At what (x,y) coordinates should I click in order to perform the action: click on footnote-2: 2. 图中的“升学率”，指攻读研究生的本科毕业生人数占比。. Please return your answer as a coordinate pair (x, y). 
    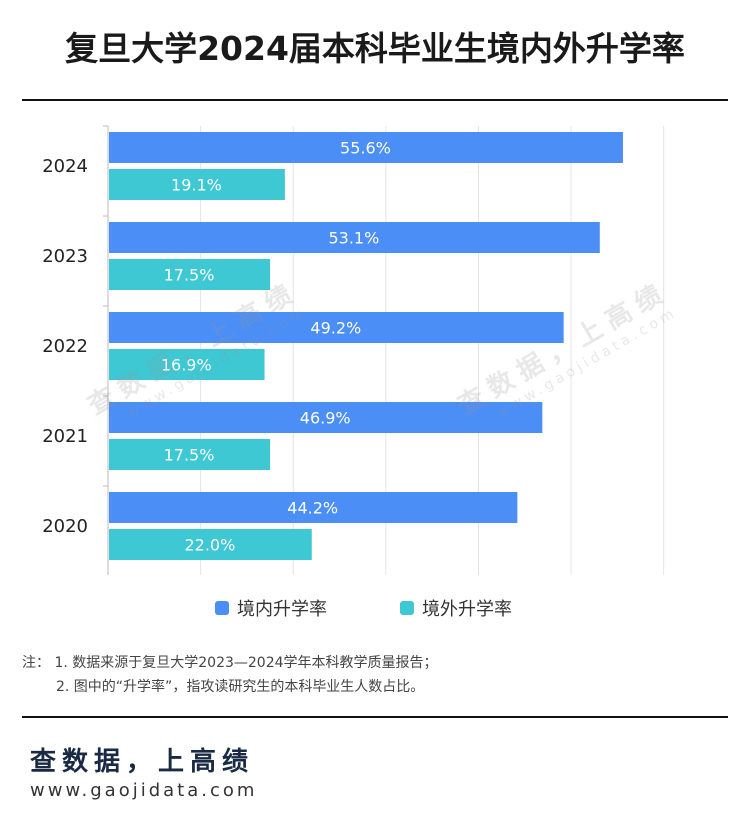
    Looking at the image, I should click on (240, 687).